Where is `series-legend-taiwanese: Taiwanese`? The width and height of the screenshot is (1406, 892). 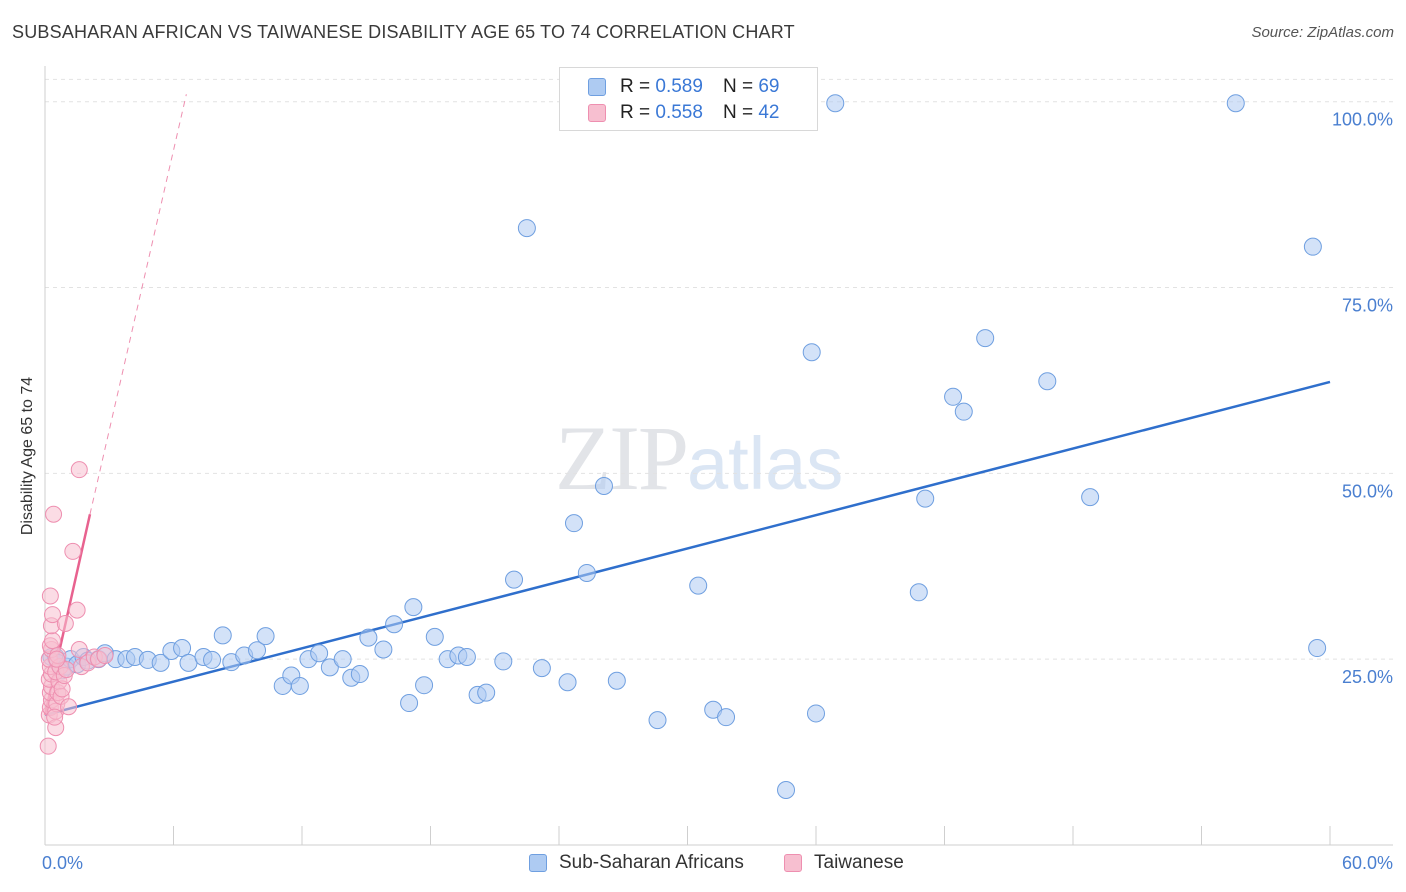
series-legend-taiwanese: Taiwanese is located at coordinates (844, 863).